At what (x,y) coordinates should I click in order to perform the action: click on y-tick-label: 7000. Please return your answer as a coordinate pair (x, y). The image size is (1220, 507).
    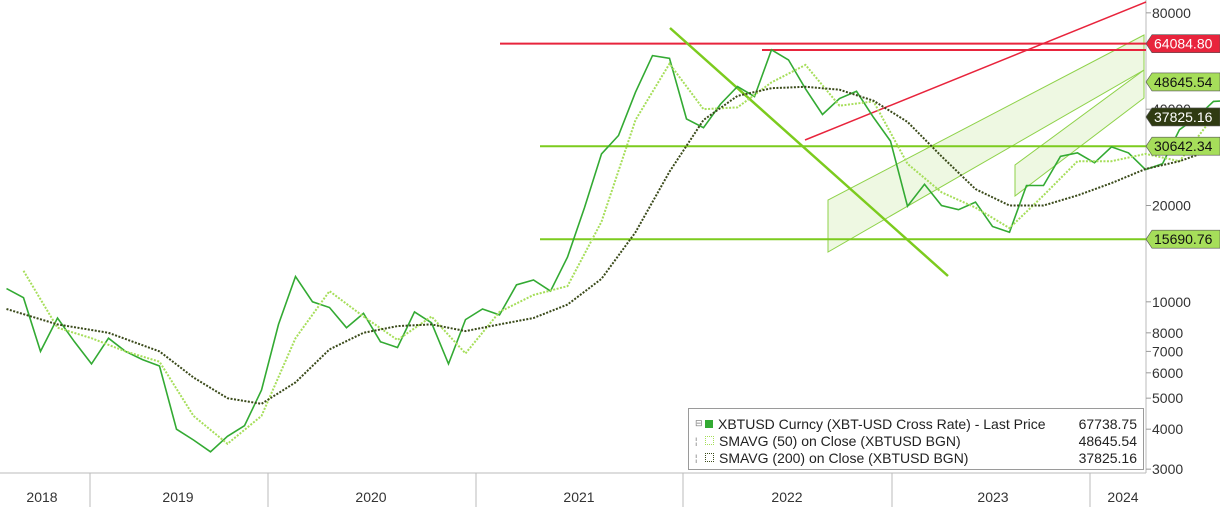
    Looking at the image, I should click on (1167, 351).